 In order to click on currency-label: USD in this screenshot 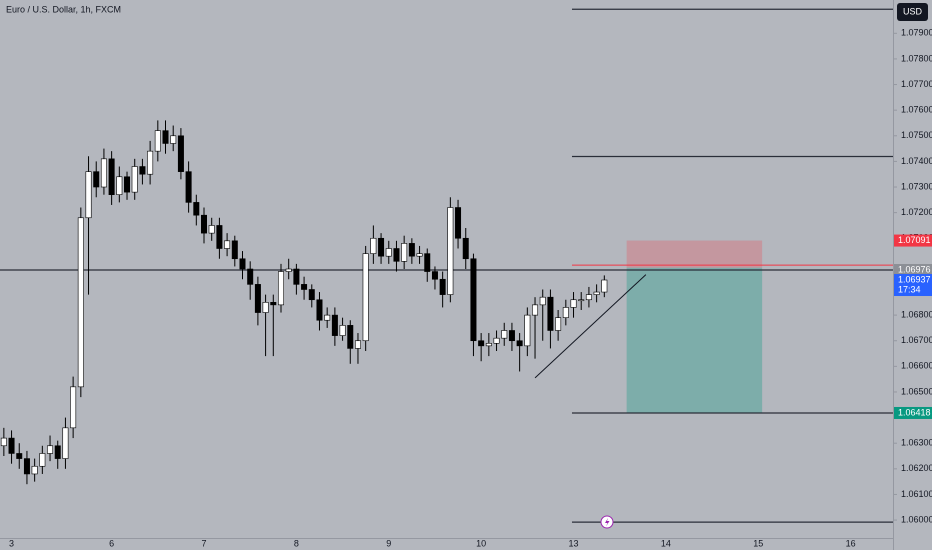, I will do `click(913, 11)`.